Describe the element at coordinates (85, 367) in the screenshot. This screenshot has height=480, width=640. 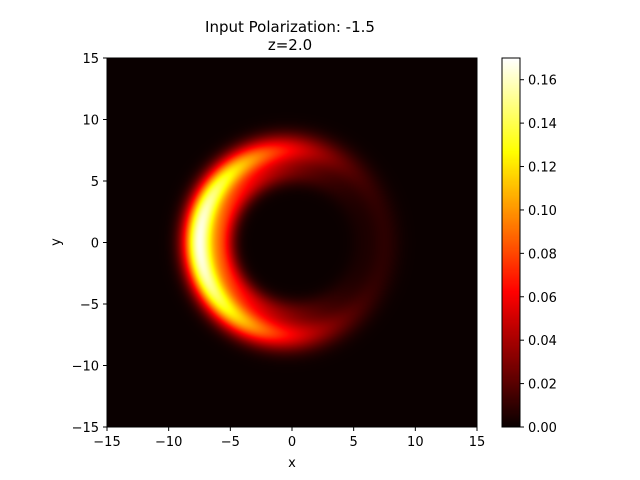
I see `y-tick-label: −10` at that location.